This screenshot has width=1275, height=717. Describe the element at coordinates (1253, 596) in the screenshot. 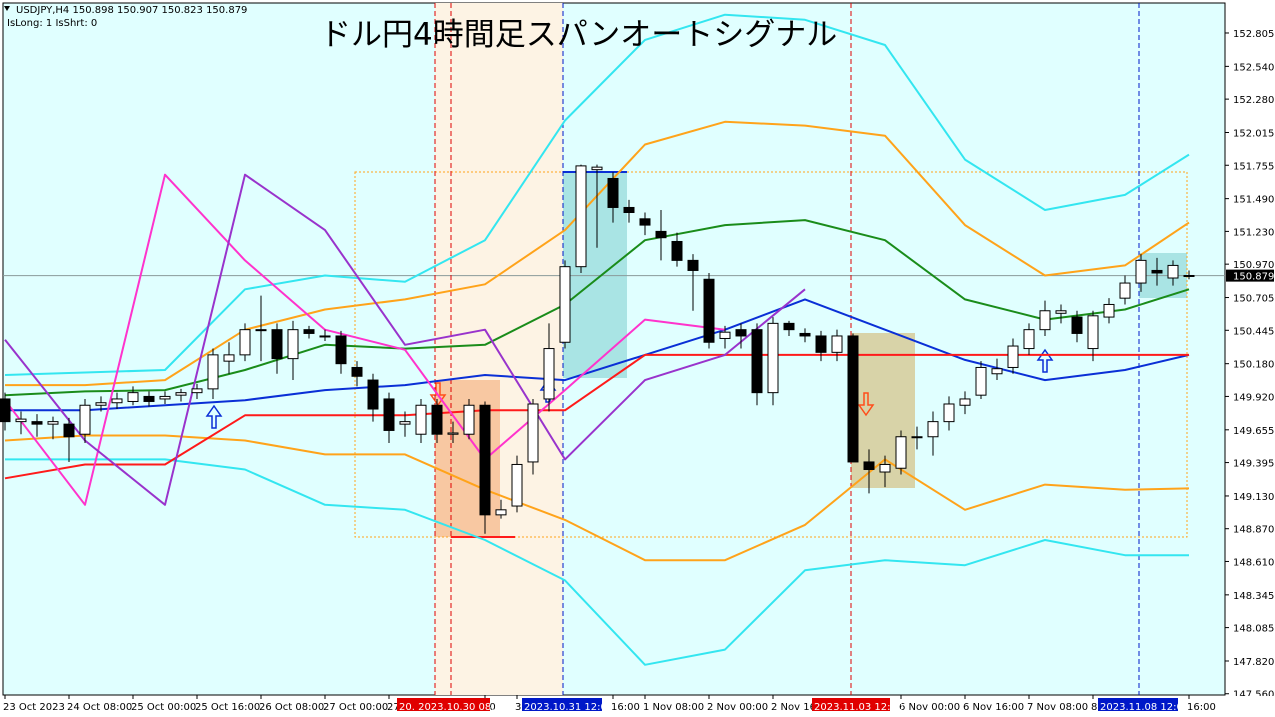

I see `y-tick-label: 148.345` at that location.